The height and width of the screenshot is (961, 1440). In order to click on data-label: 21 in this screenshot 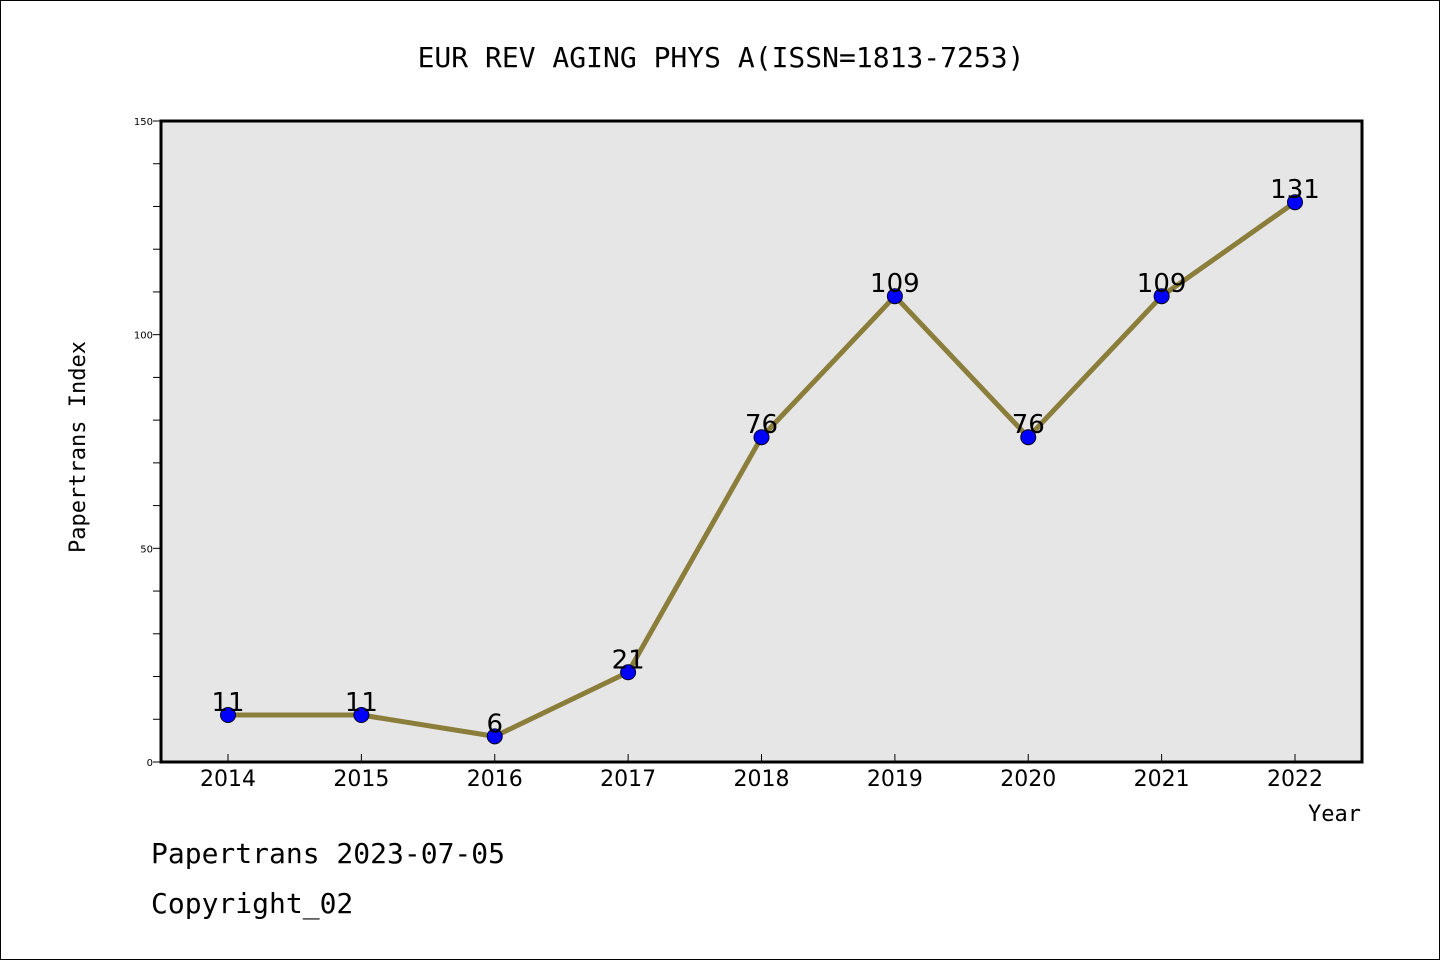, I will do `click(628, 660)`.